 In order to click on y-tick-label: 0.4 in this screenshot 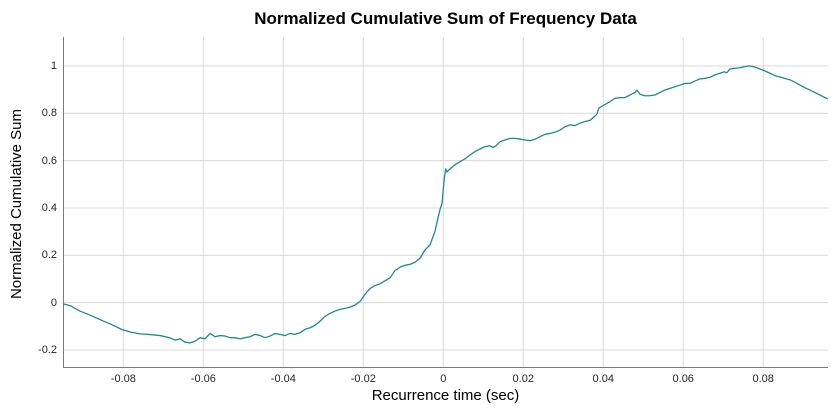, I will do `click(49, 207)`.